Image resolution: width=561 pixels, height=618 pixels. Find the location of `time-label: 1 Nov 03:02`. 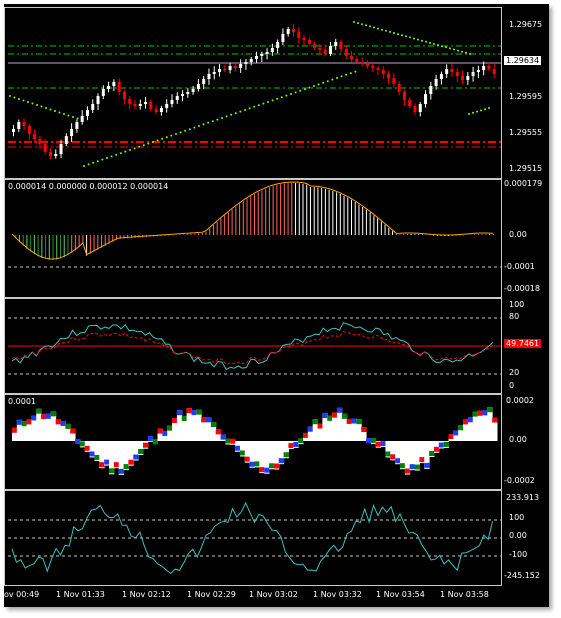

time-label: 1 Nov 03:02 is located at coordinates (273, 594).